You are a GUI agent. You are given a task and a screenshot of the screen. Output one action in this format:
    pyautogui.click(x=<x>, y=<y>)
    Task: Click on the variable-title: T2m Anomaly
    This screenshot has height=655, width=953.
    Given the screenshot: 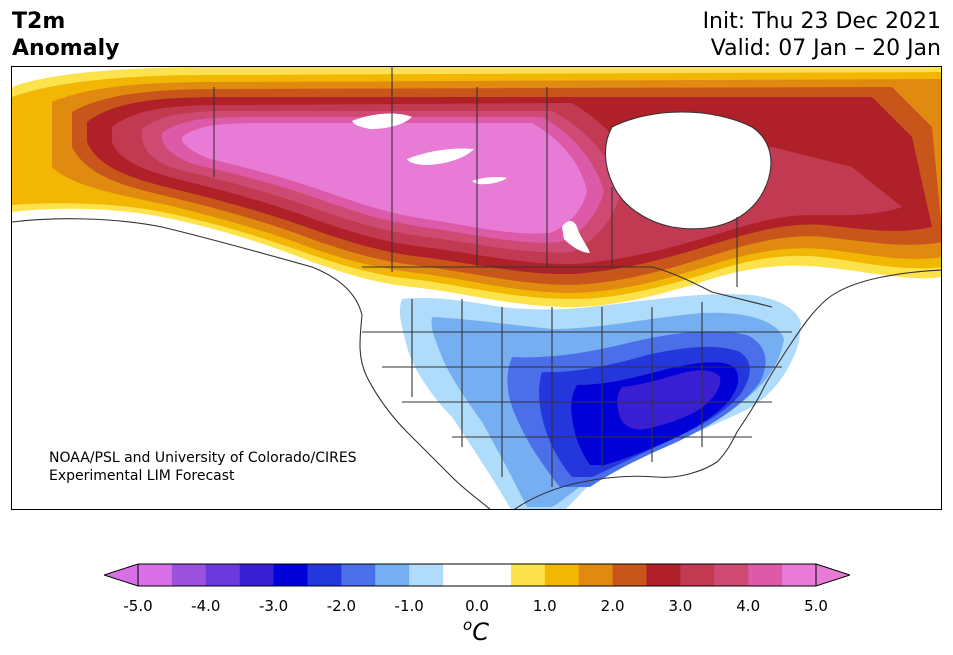 What is the action you would take?
    pyautogui.click(x=65, y=35)
    